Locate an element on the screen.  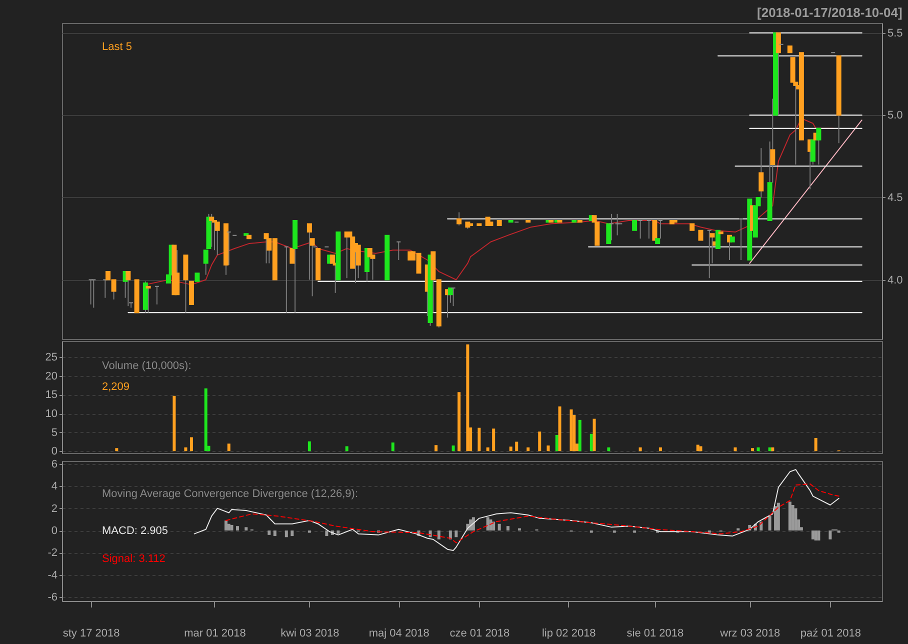
x-tick-label: sie 01 2018 is located at coordinates (655, 634).